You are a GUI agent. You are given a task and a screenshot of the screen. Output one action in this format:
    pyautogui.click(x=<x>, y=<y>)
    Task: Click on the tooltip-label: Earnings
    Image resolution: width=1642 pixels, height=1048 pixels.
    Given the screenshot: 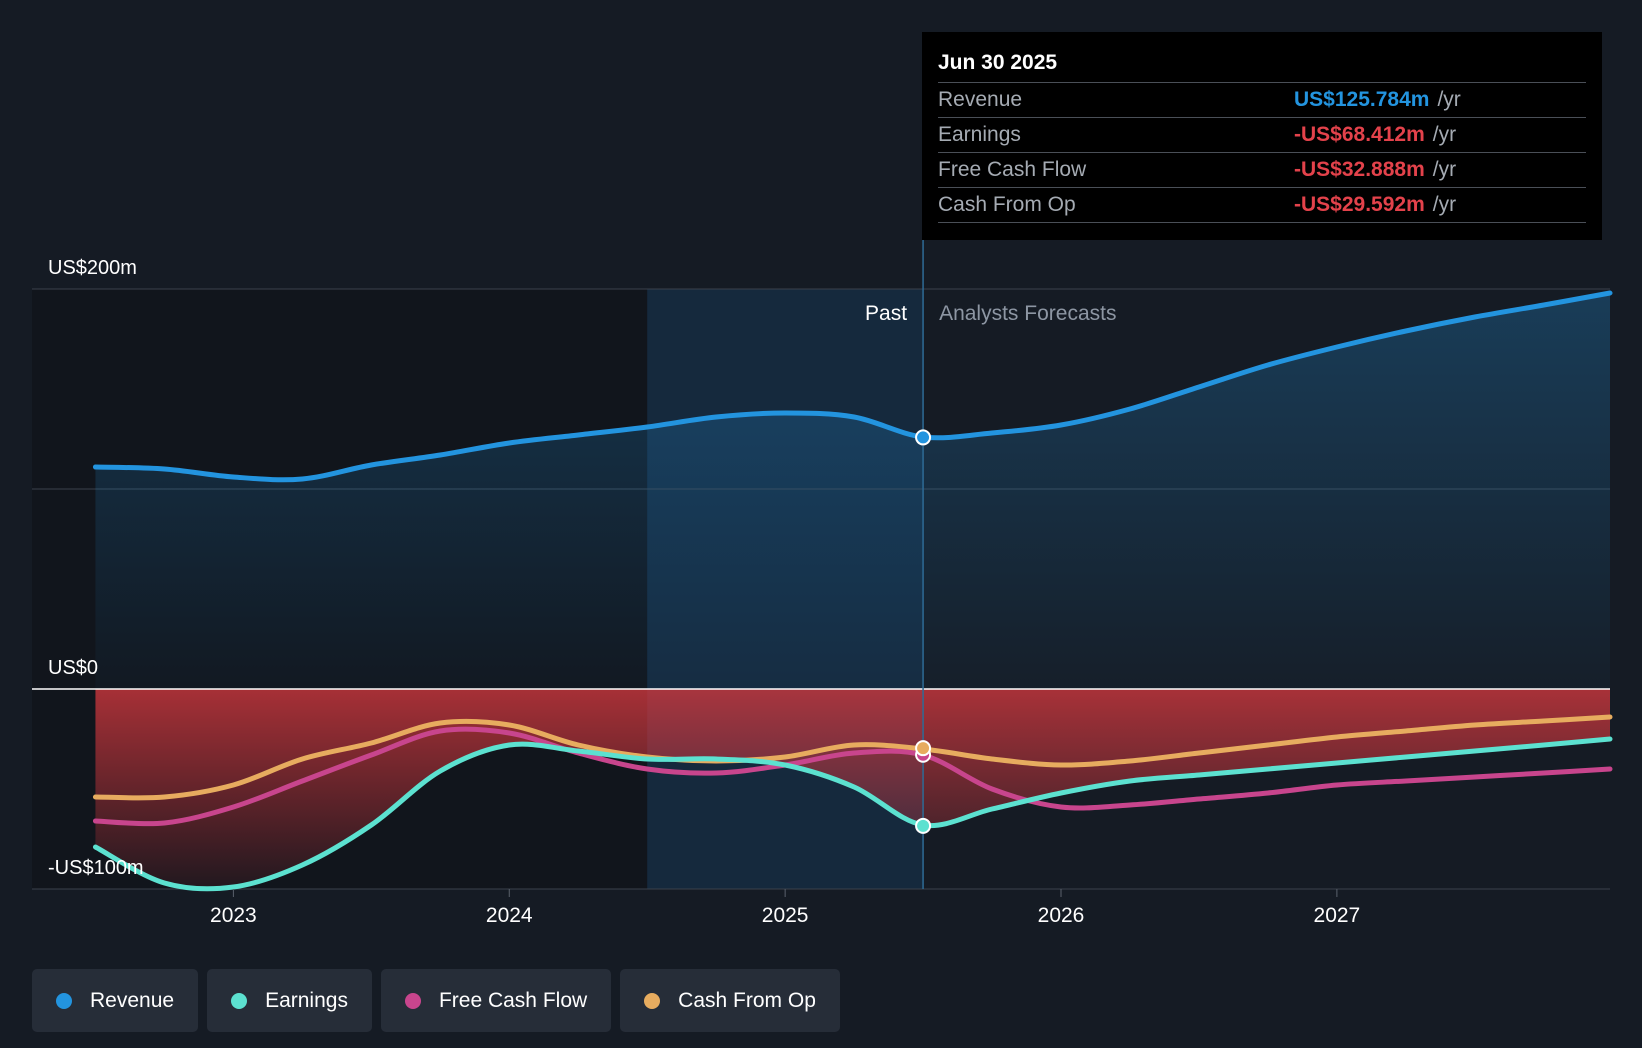 What is the action you would take?
    pyautogui.click(x=979, y=134)
    